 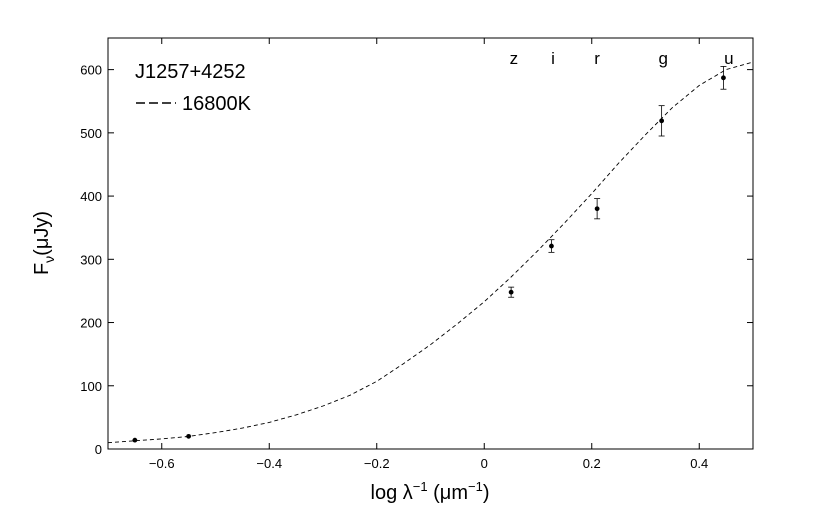 I want to click on x-tick-label: 0.2, so click(x=592, y=463).